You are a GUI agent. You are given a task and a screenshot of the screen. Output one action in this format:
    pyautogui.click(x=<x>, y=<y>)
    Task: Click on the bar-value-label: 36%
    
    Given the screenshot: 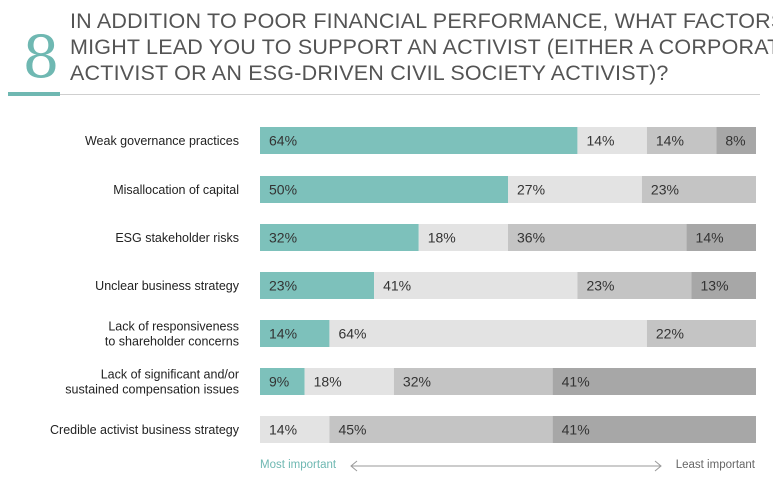 What is the action you would take?
    pyautogui.click(x=531, y=238)
    